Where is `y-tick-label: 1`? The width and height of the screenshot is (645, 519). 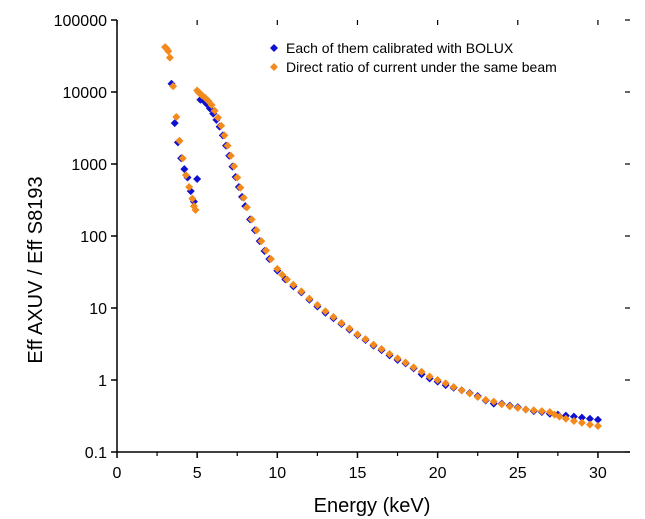 y-tick-label: 1 is located at coordinates (102, 381).